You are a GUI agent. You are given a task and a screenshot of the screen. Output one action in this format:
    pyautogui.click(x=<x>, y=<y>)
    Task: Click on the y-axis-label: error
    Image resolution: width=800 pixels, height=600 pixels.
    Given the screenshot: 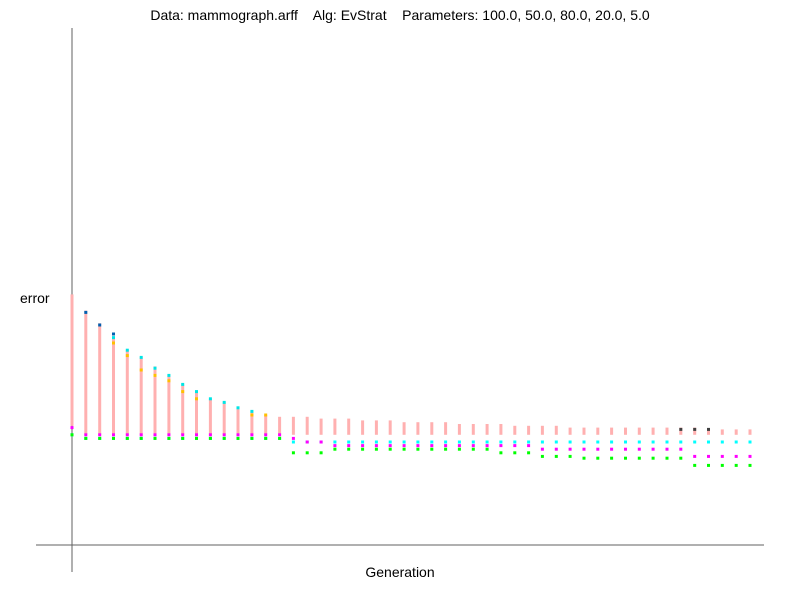 What is the action you would take?
    pyautogui.click(x=35, y=298)
    